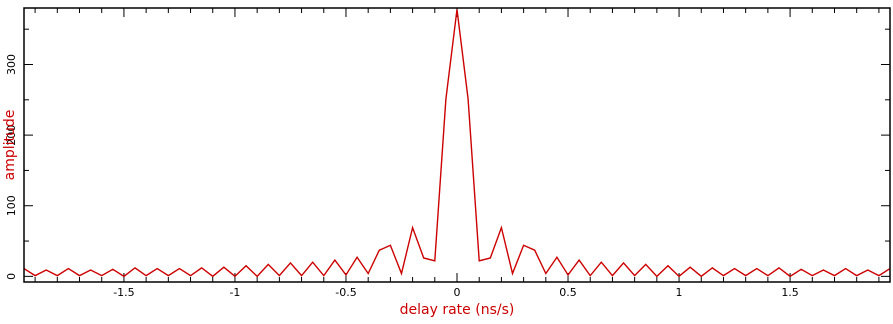  I want to click on x-tick-label: -1, so click(234, 292).